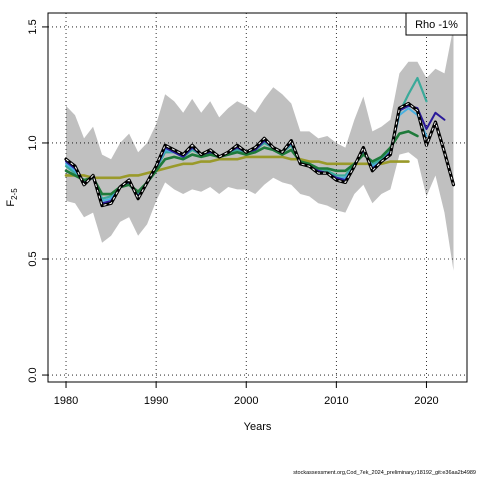 This screenshot has width=480, height=480. I want to click on y-axis: 0.0 0.5 1.0 1.5, so click(37, 201).